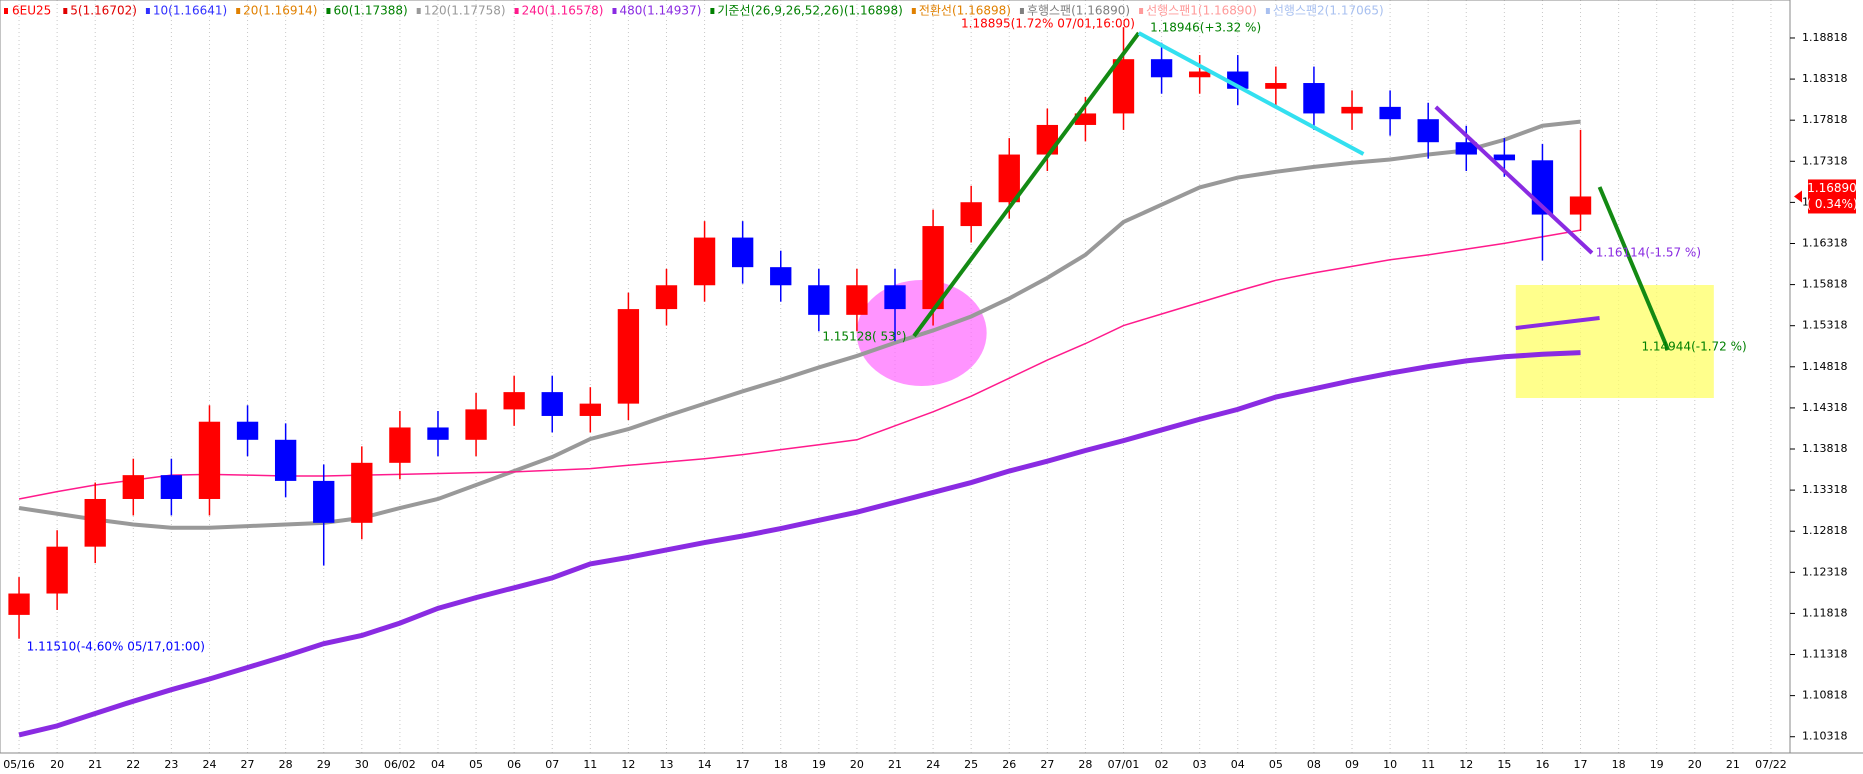  I want to click on legend-entry: 선행스팬2(1.17065), so click(1328, 10).